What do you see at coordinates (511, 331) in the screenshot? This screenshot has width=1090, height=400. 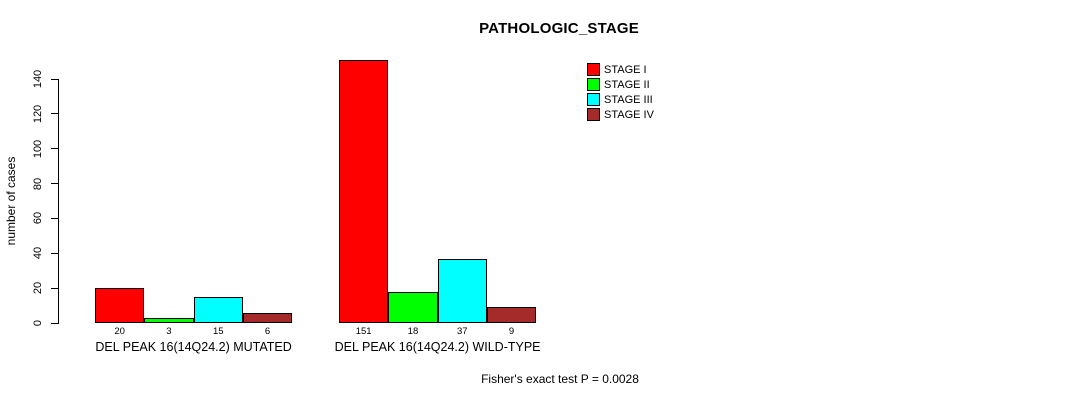 I see `bar-value-label: 9` at bounding box center [511, 331].